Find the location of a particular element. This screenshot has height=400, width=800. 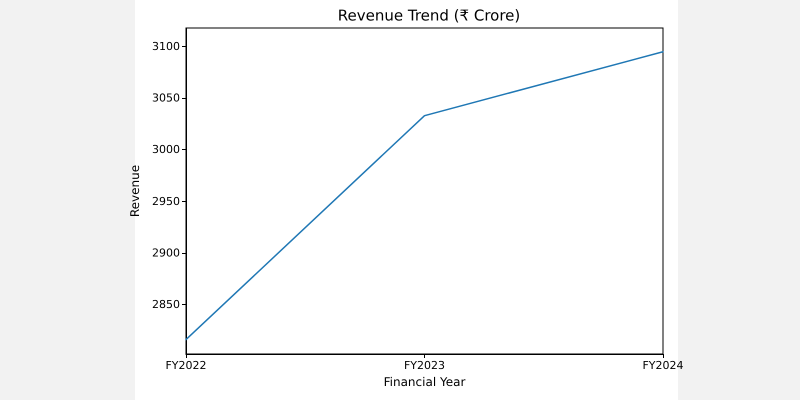

y-tick-label: 3000 is located at coordinates (166, 149).